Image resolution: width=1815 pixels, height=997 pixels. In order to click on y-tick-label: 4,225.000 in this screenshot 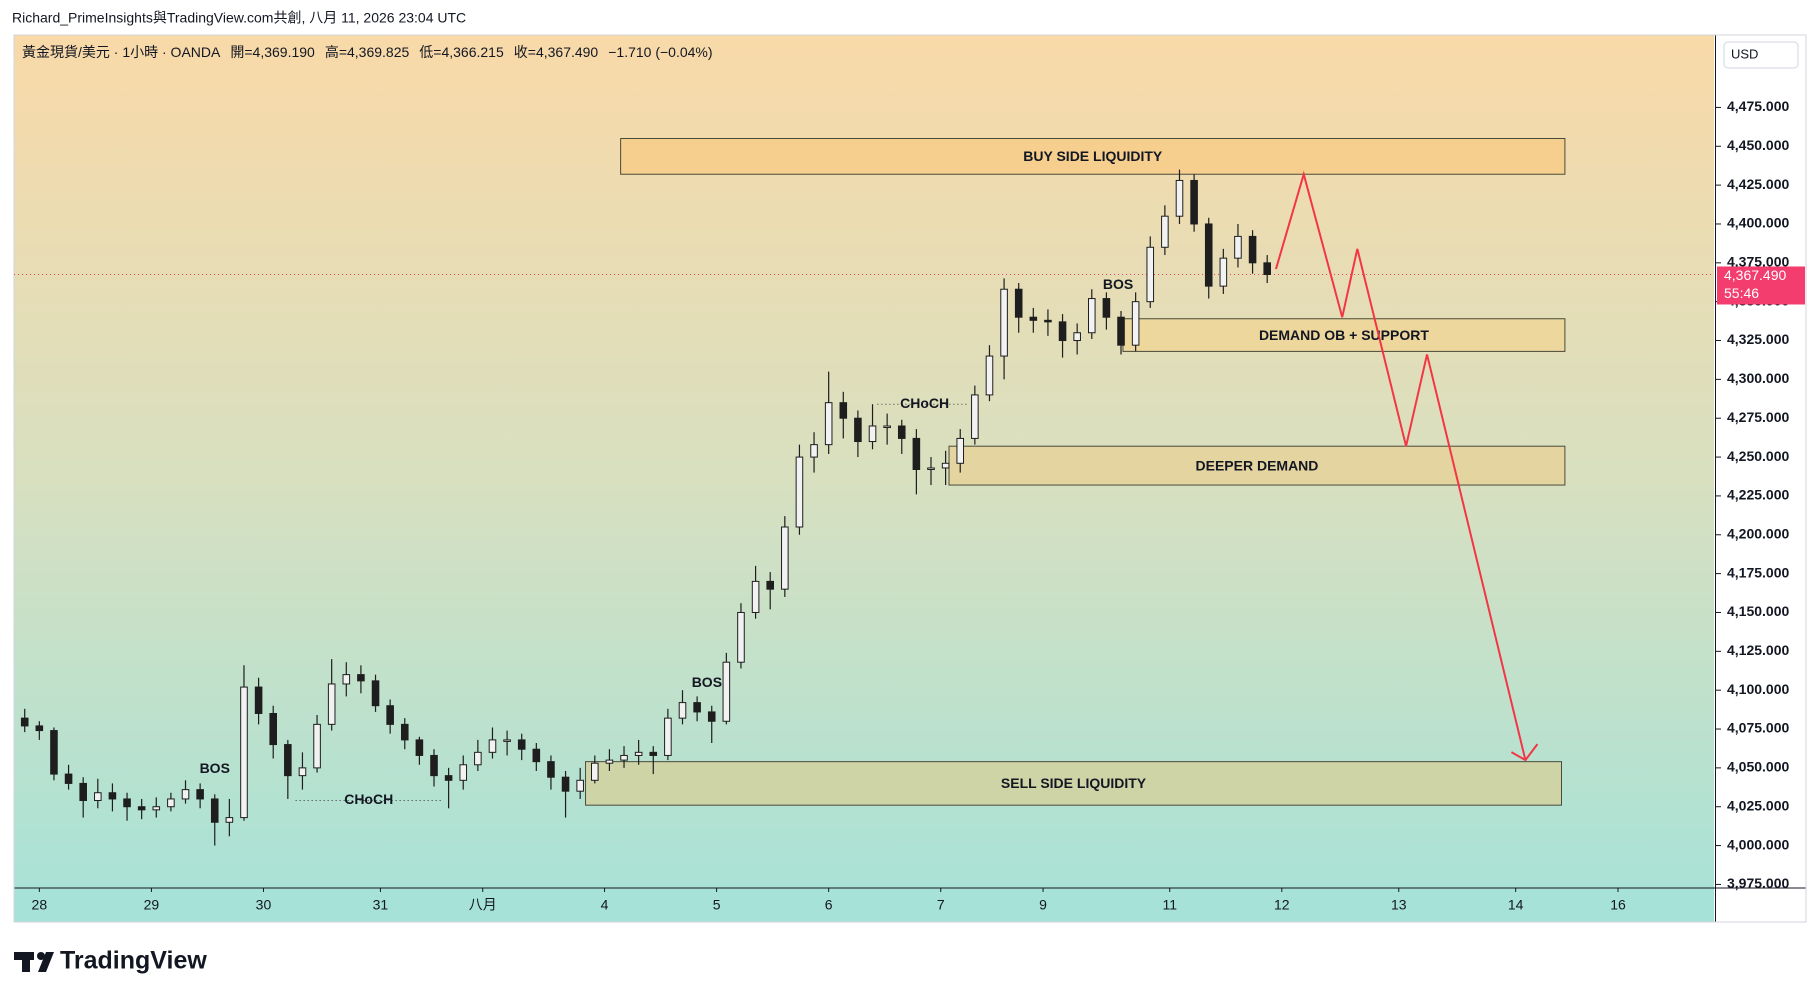, I will do `click(1758, 495)`.